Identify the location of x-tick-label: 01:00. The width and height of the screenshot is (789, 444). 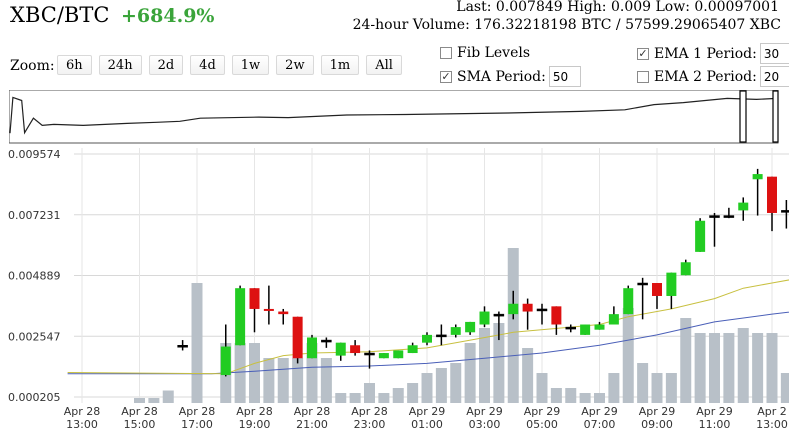
(427, 424).